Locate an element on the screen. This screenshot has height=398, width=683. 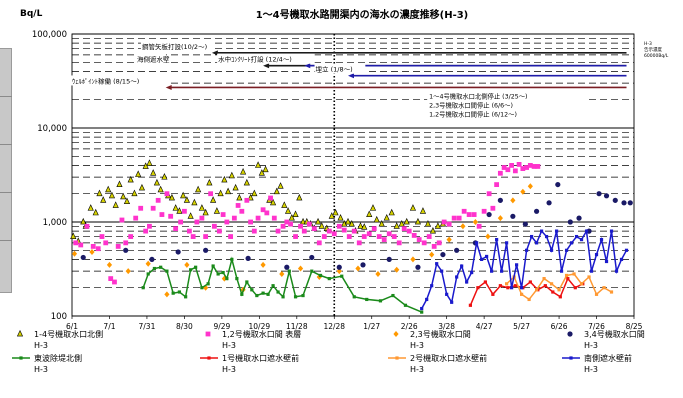
annotation-label: 水中ｺﾝｸﾘｰﾄ打設 (12/4～) is located at coordinates (255, 59).